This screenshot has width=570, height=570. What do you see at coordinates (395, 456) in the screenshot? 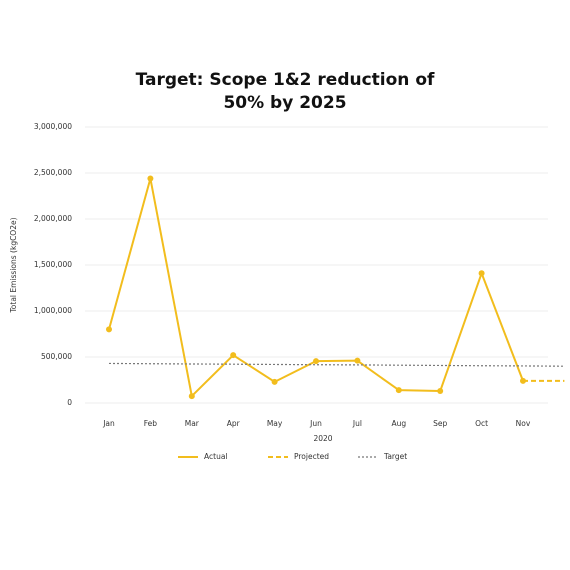
I see `legend-label: Target` at bounding box center [395, 456].